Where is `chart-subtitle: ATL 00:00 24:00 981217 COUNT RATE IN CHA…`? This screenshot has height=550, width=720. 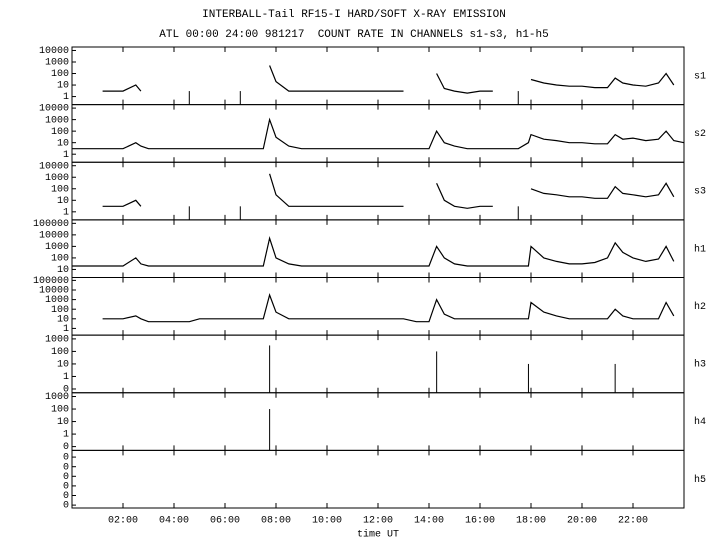 chart-subtitle: ATL 00:00 24:00 981217 COUNT RATE IN CHA… is located at coordinates (353, 35).